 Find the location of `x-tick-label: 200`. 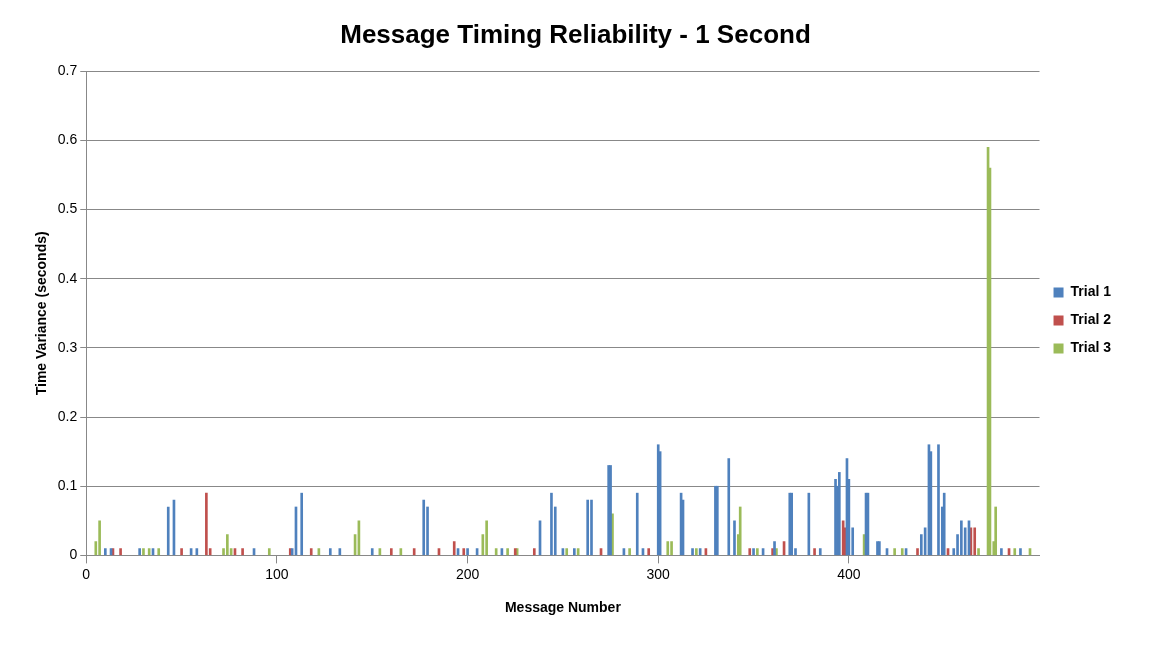

x-tick-label: 200 is located at coordinates (467, 573).